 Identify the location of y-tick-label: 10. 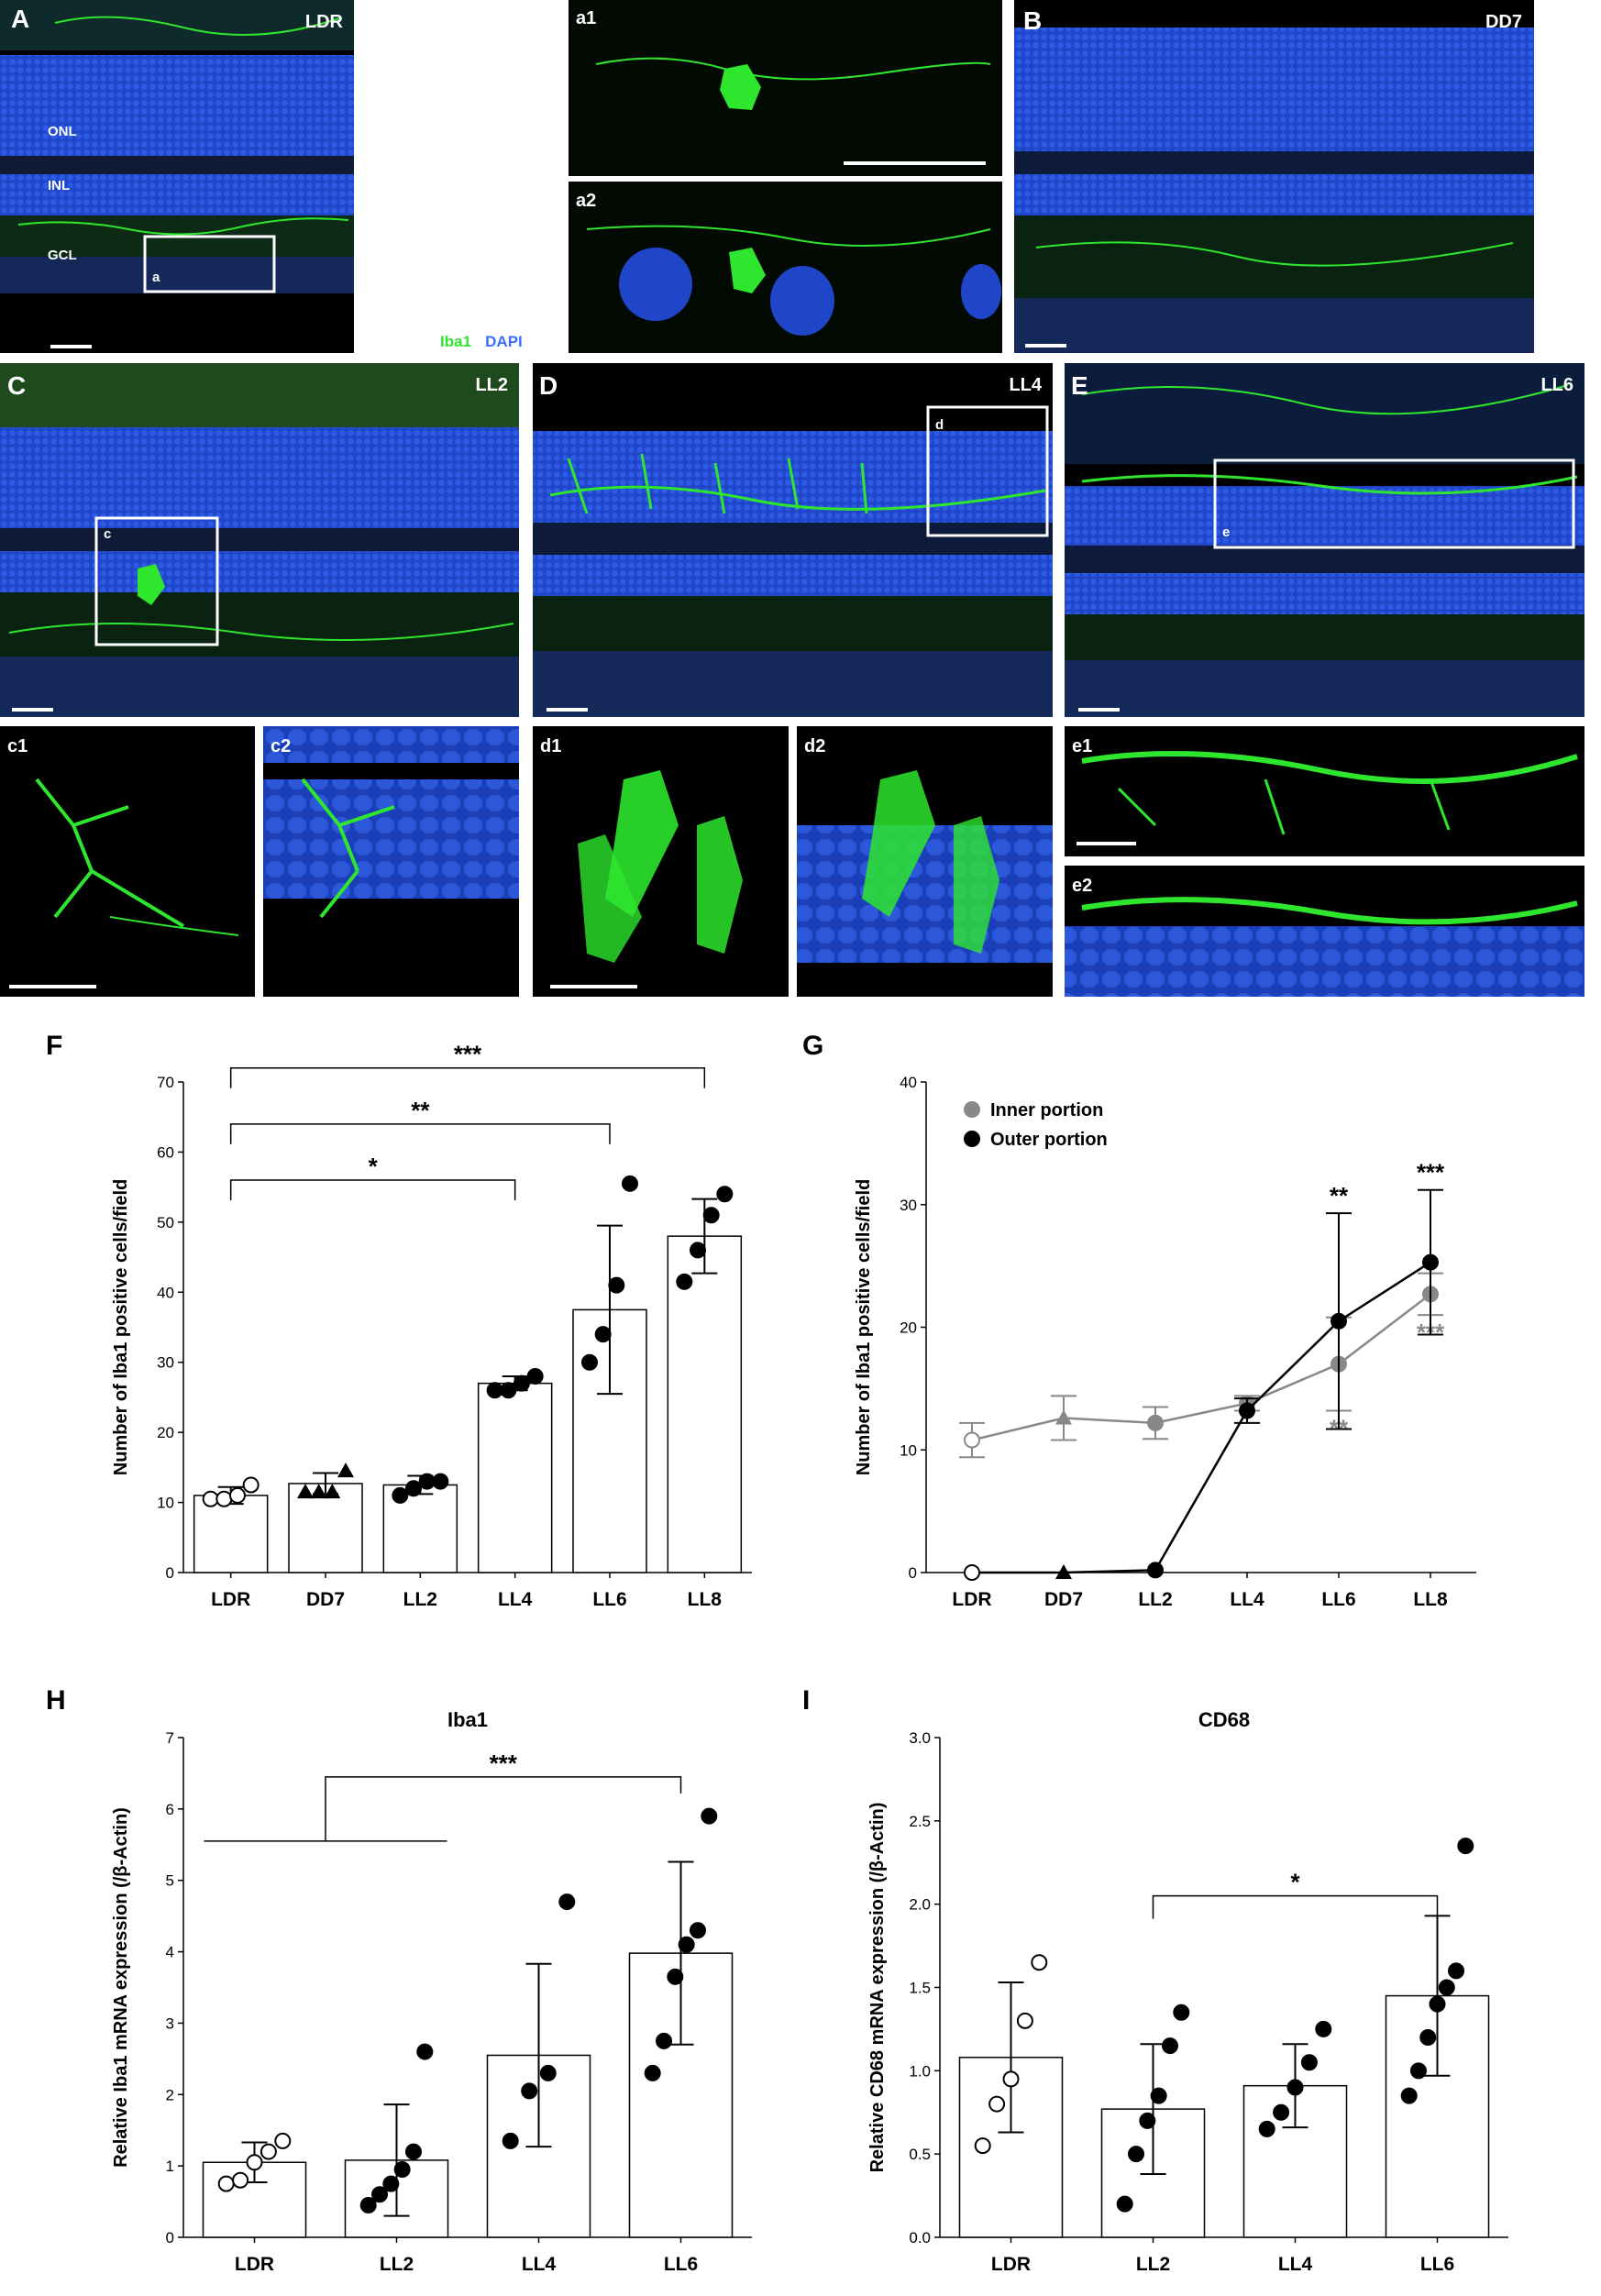
(165, 1503).